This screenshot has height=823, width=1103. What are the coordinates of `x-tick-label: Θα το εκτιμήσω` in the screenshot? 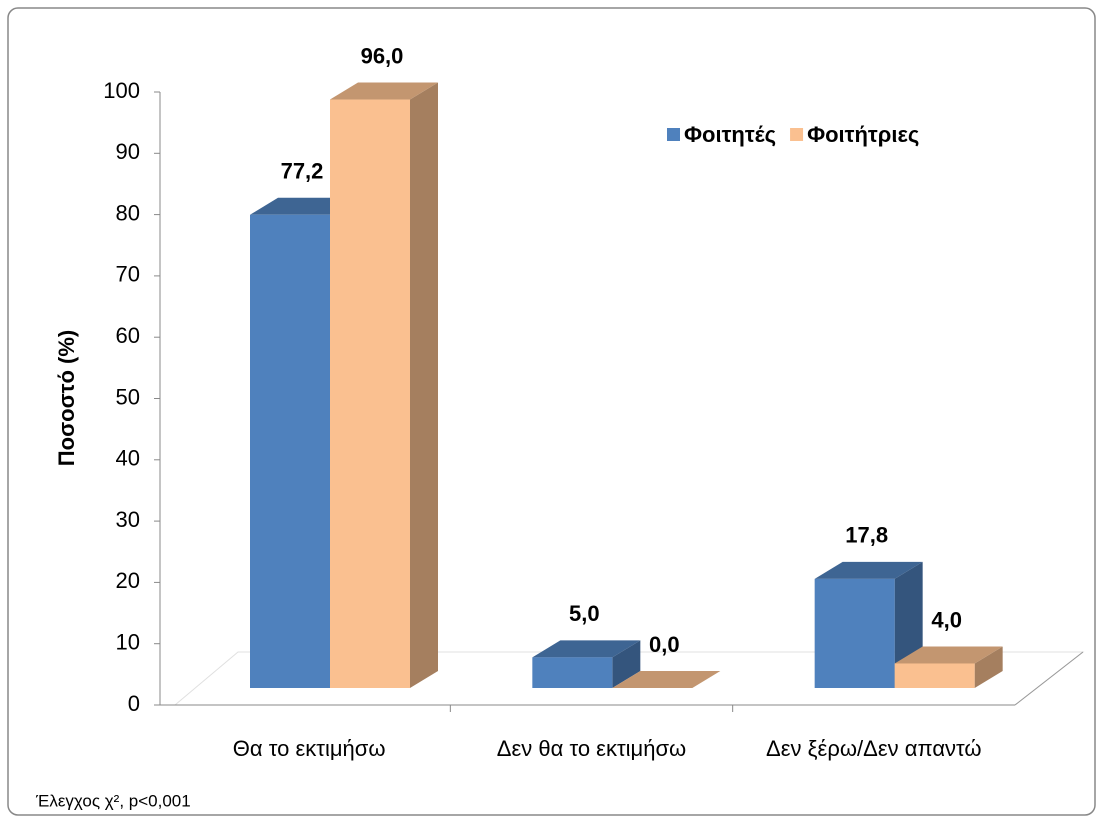 It's located at (309, 748).